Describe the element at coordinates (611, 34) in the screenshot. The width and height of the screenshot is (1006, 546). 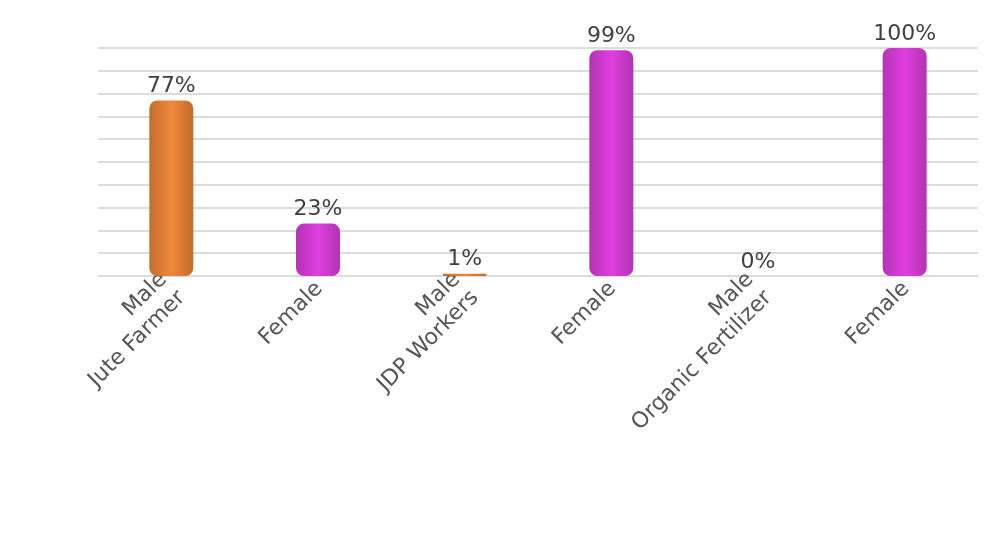
I see `data-label: 99%` at that location.